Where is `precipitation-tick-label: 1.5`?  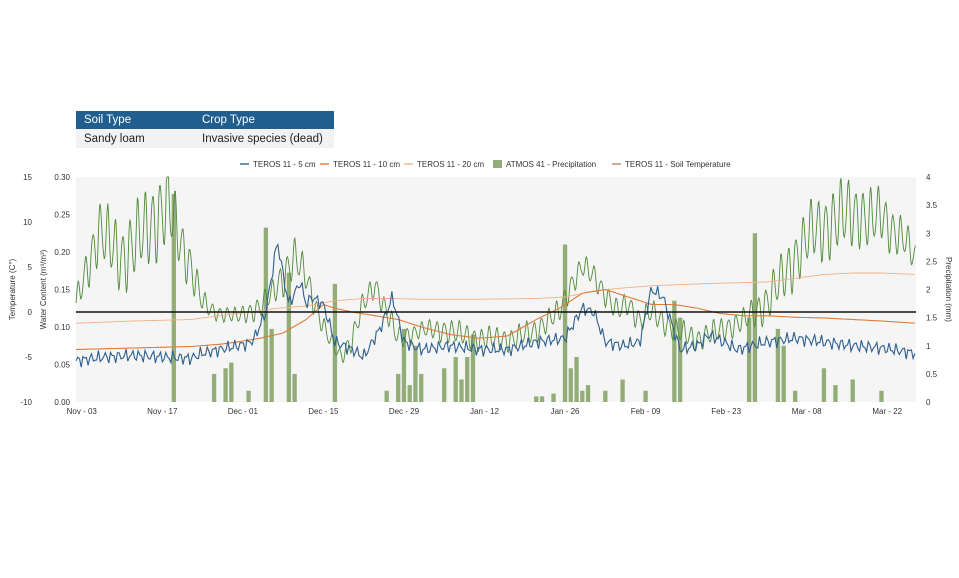 precipitation-tick-label: 1.5 is located at coordinates (932, 318).